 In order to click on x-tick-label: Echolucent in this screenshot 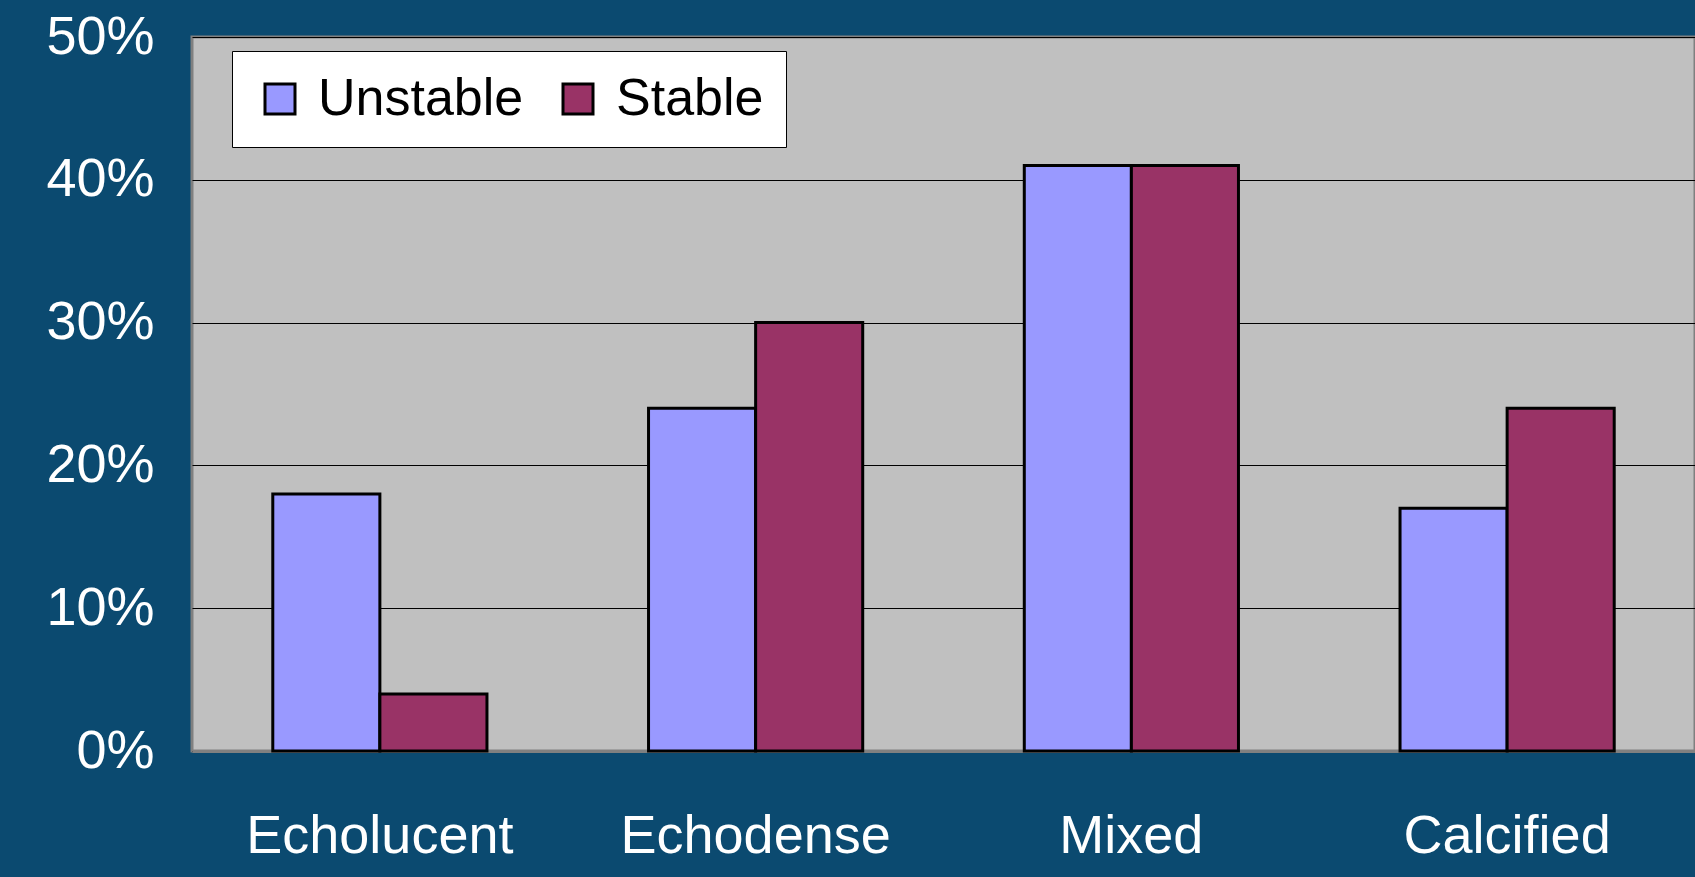, I will do `click(380, 833)`.